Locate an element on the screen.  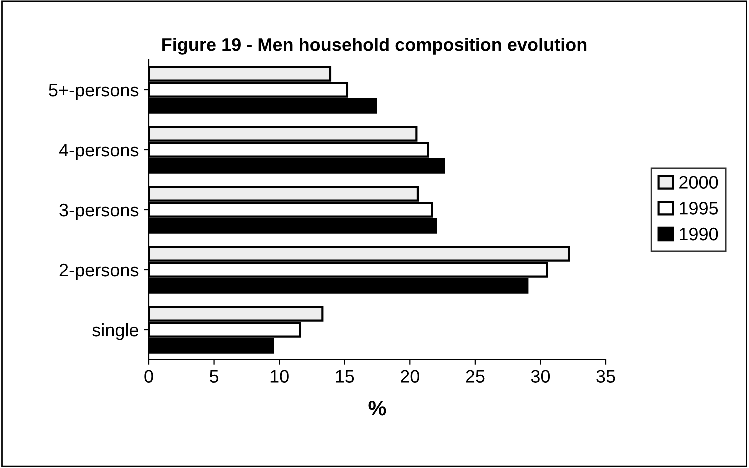
x-tick-label: 30 is located at coordinates (540, 376).